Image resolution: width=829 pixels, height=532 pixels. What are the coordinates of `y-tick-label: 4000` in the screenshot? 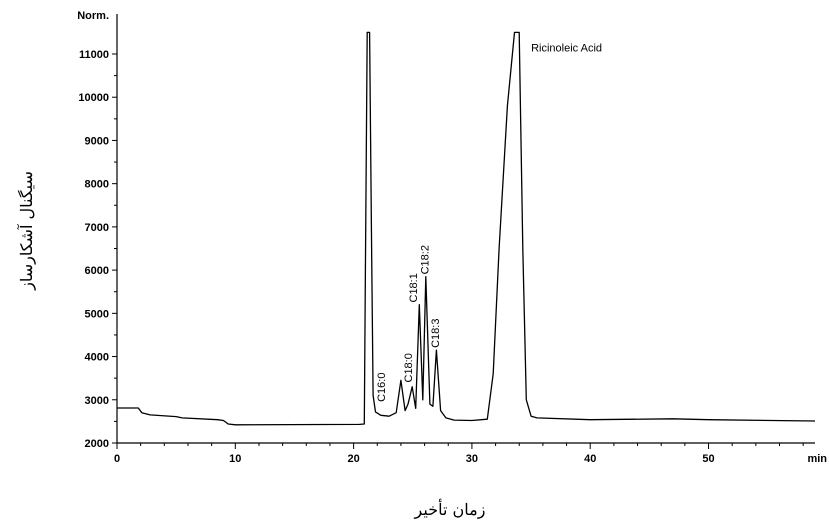 It's located at (97, 358).